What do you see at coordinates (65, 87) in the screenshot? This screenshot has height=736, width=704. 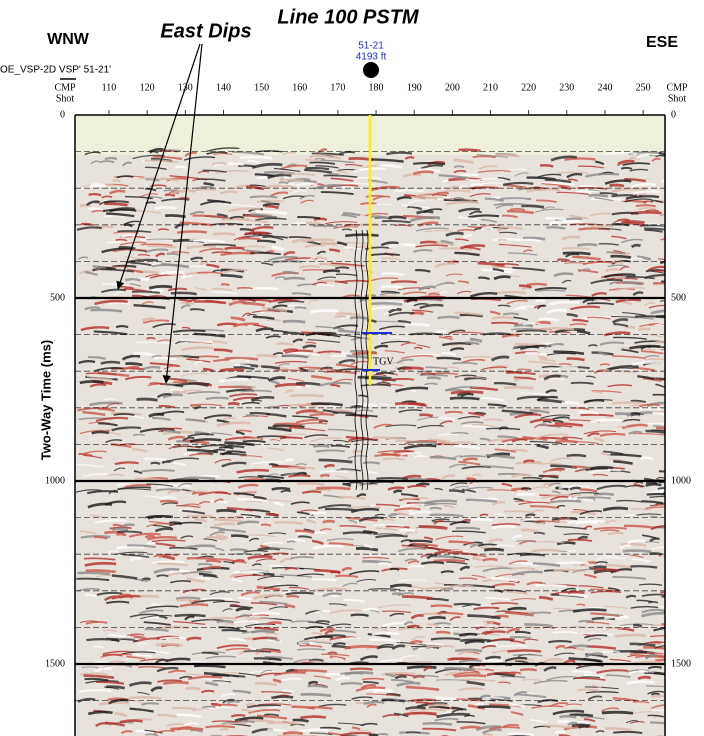 I see `cmp-label-left: CMP` at bounding box center [65, 87].